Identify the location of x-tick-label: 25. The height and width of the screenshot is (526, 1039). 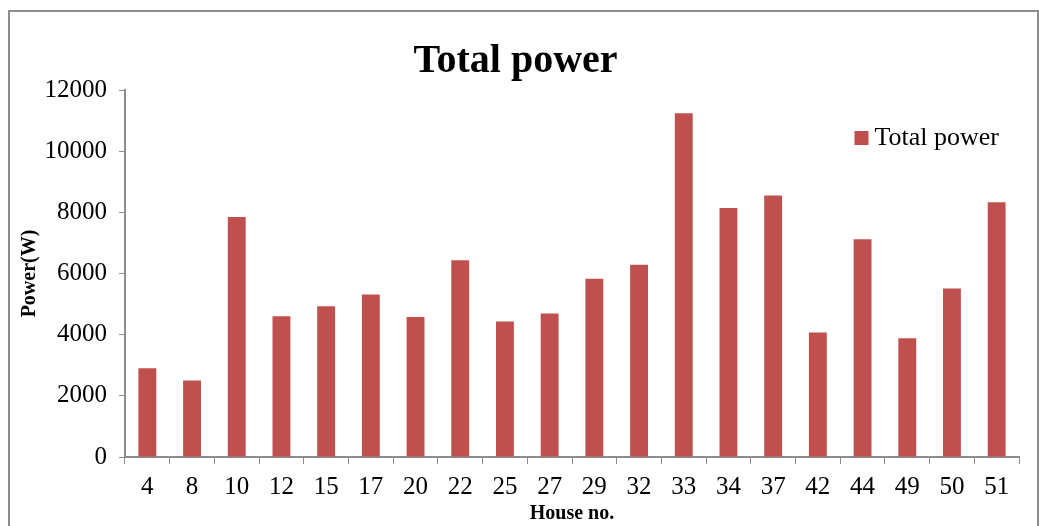
(505, 485).